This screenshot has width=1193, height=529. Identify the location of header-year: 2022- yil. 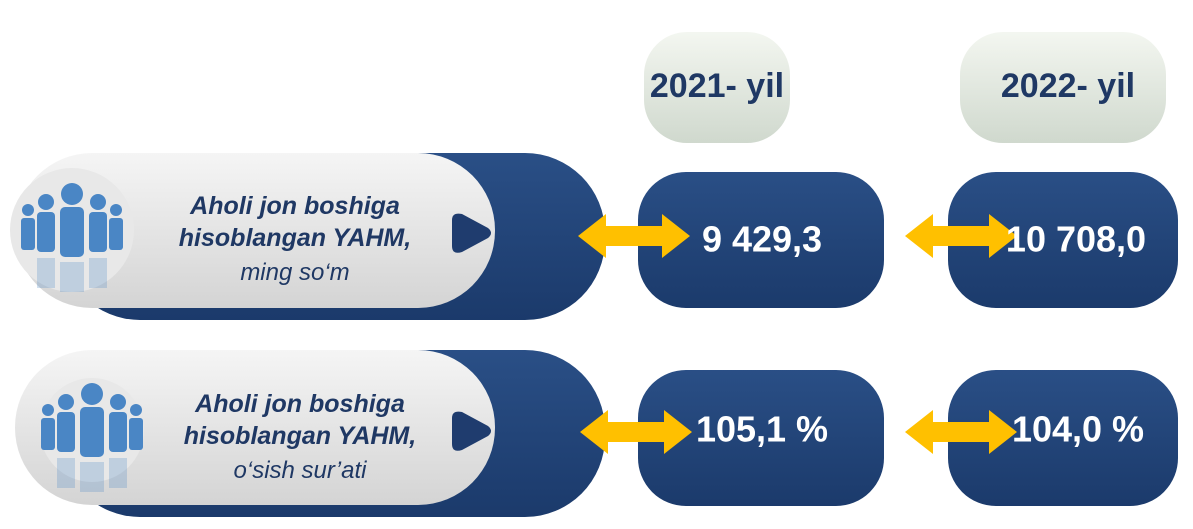
(1068, 86).